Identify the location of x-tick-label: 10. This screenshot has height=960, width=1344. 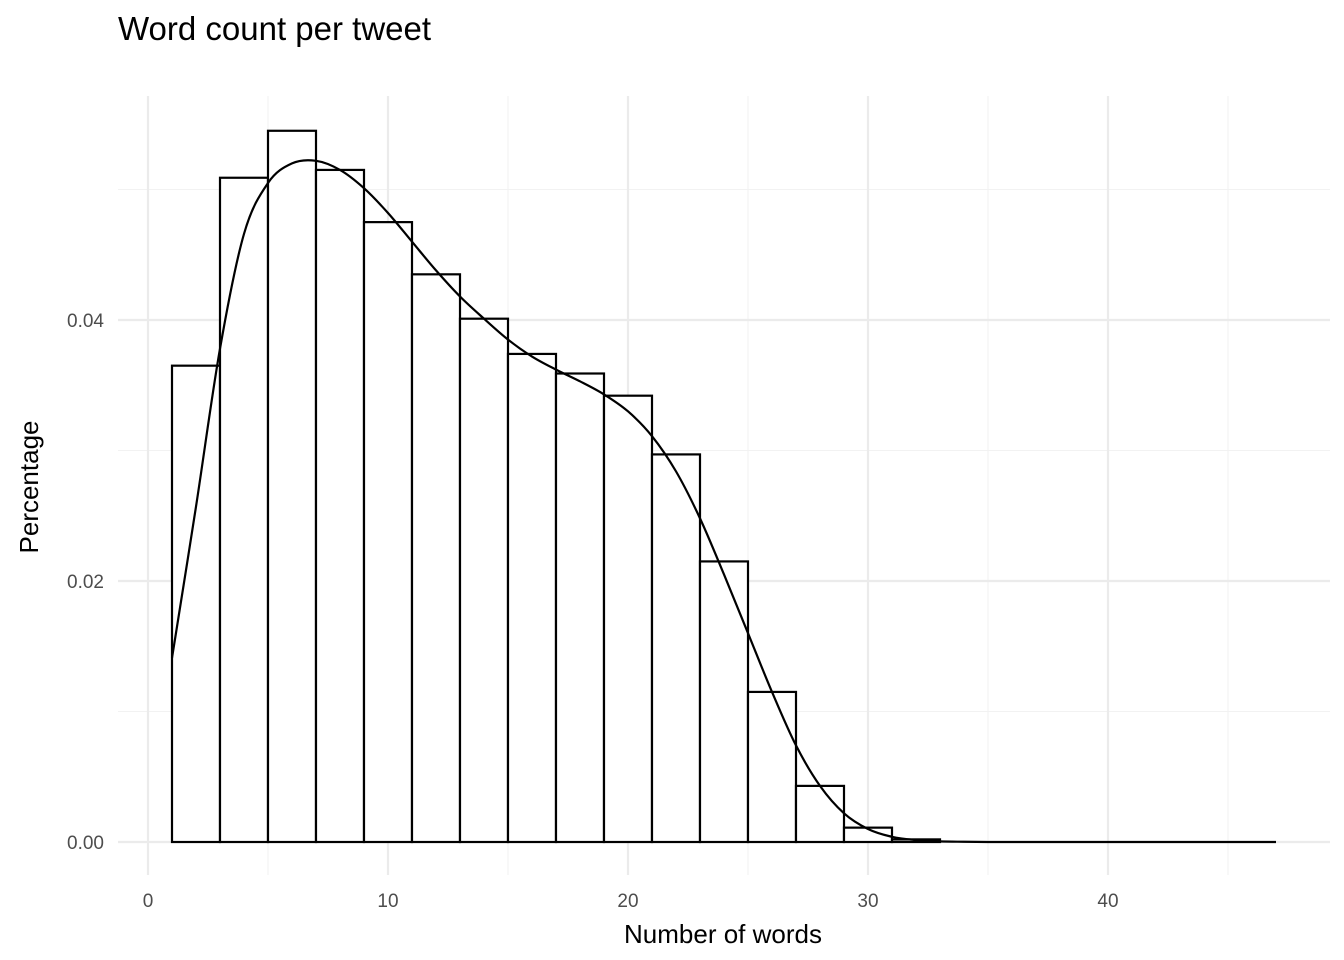
(387, 901).